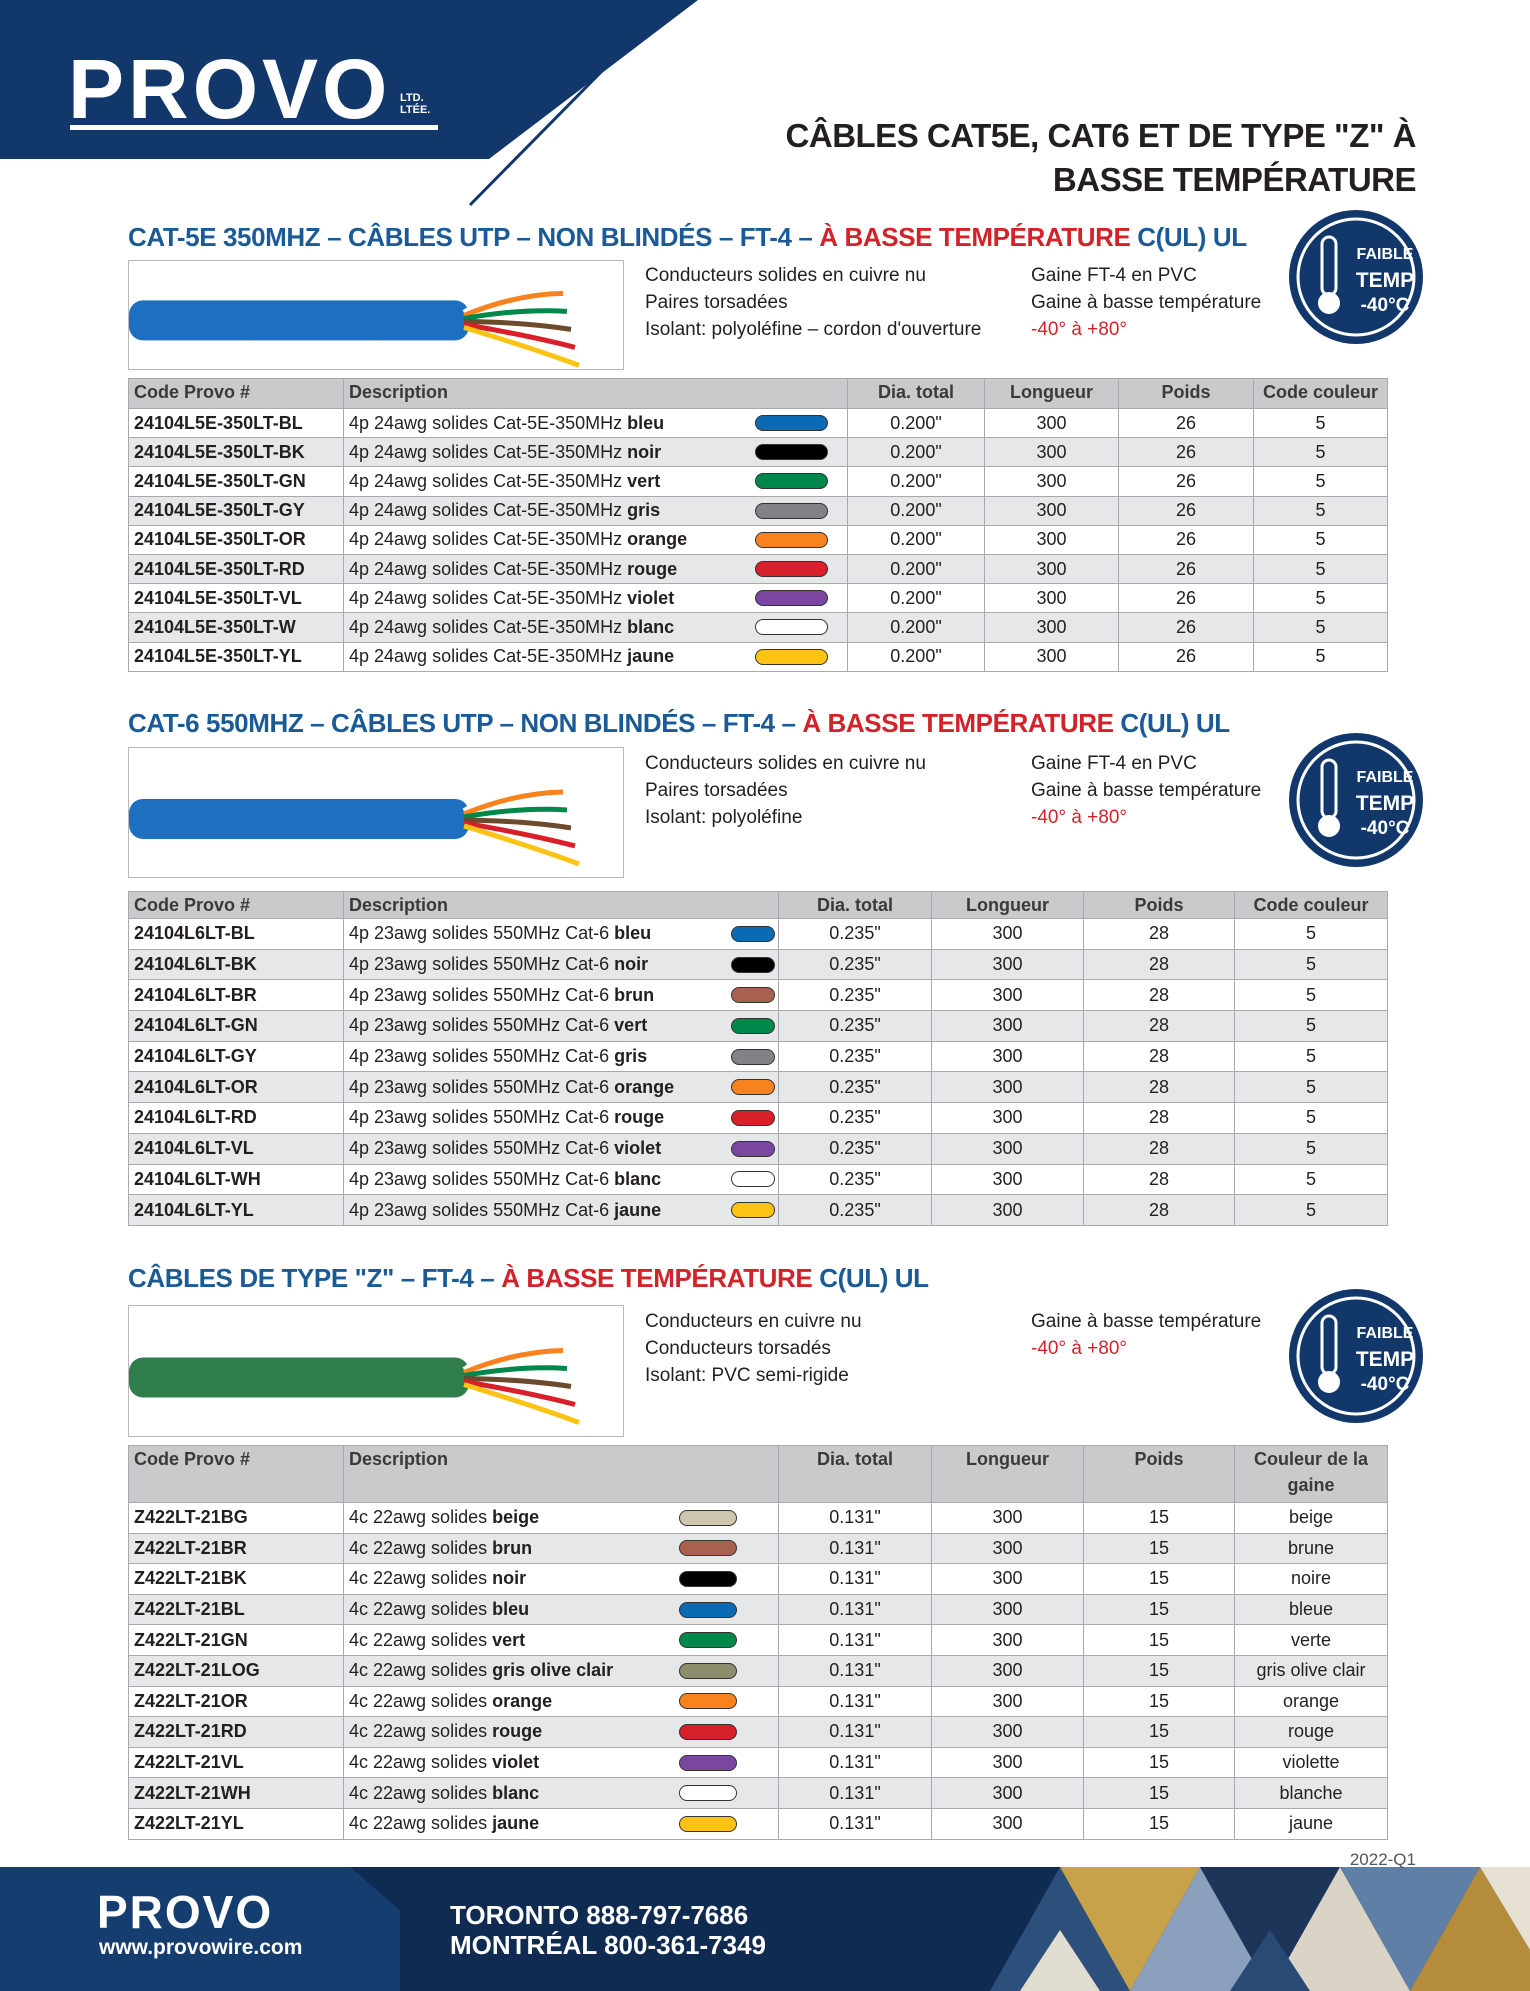 This screenshot has height=1991, width=1530. Describe the element at coordinates (634, 994) in the screenshot. I see `color-name: brun` at that location.